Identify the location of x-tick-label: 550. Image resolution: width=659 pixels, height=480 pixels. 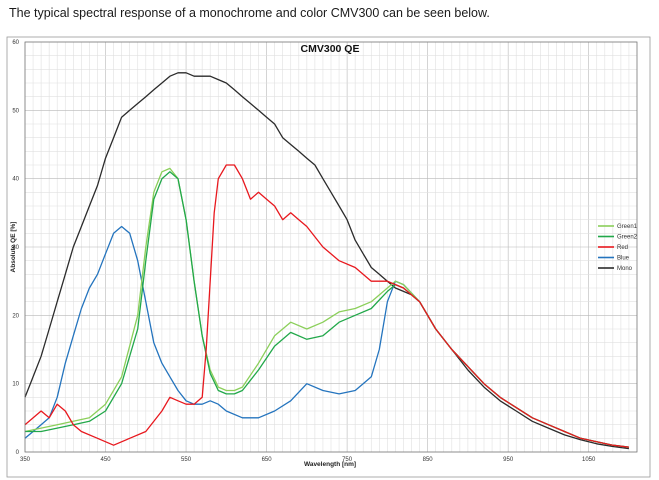
(186, 460).